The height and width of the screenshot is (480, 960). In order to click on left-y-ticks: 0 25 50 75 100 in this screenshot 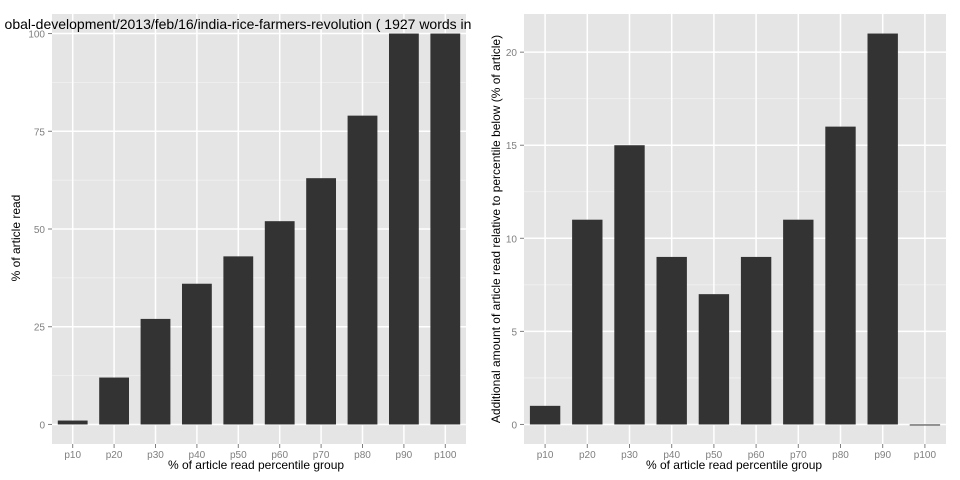, I will do `click(40, 230)`.